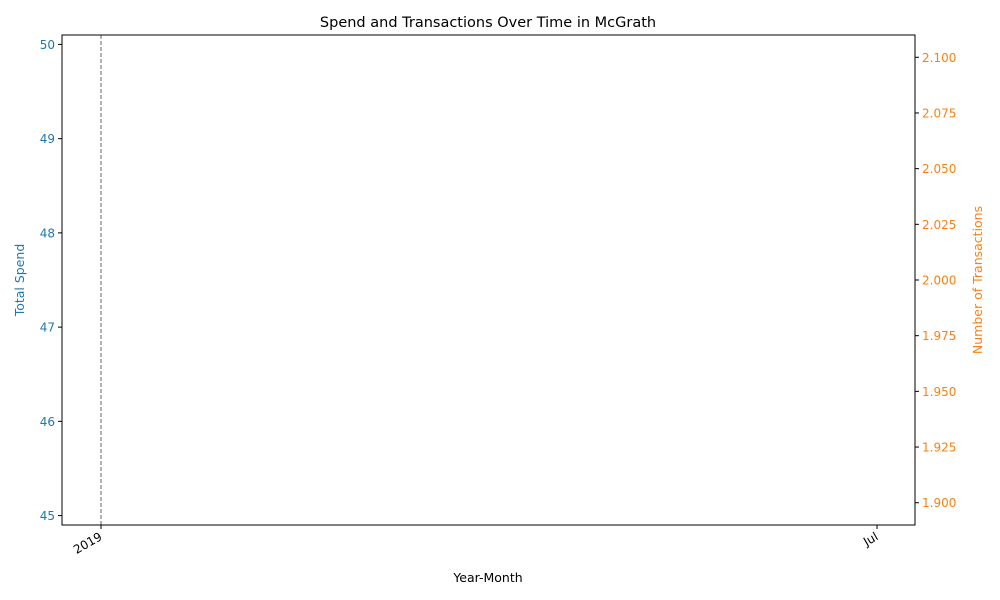  Describe the element at coordinates (47, 422) in the screenshot. I see `y-left-tick-label: 46` at that location.